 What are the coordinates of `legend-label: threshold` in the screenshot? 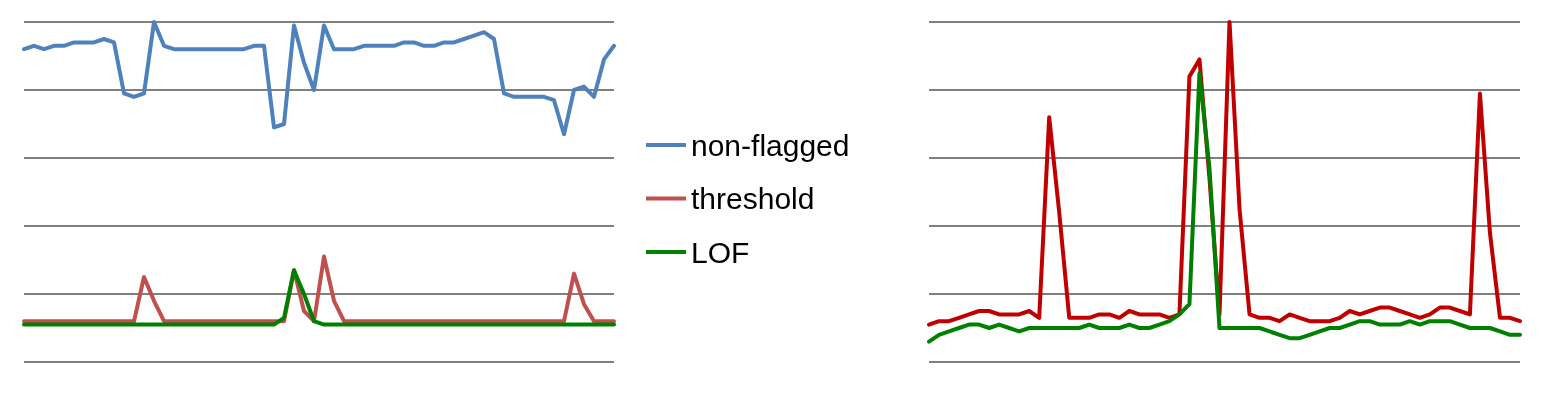 It's located at (753, 198).